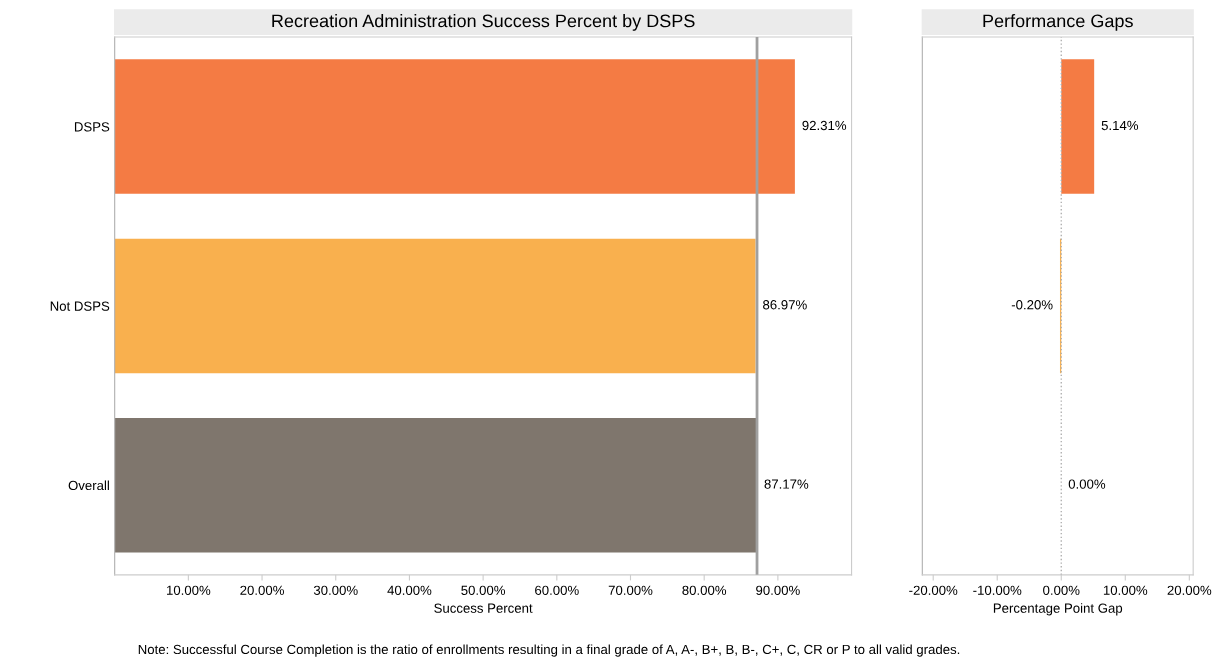  I want to click on x-tick-label: 70.00%, so click(630, 590).